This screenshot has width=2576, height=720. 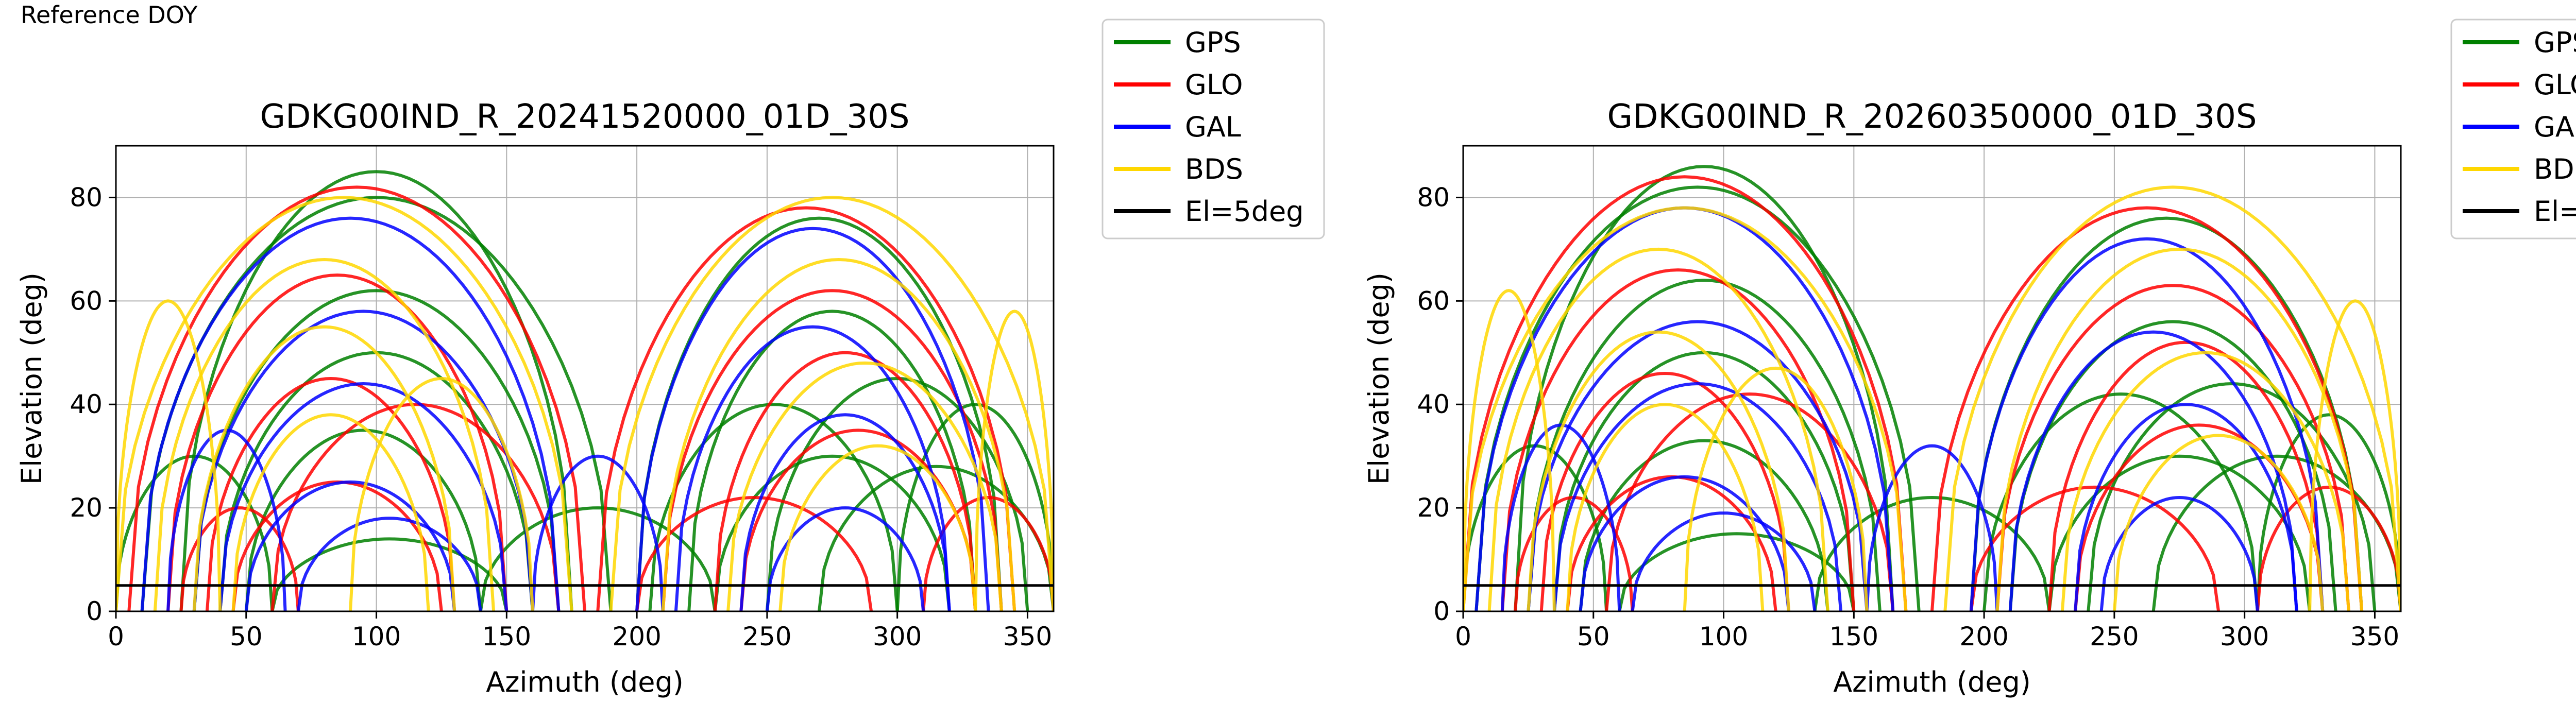 What do you see at coordinates (1379, 378) in the screenshot?
I see `y-axis-label: Elevation (deg)` at bounding box center [1379, 378].